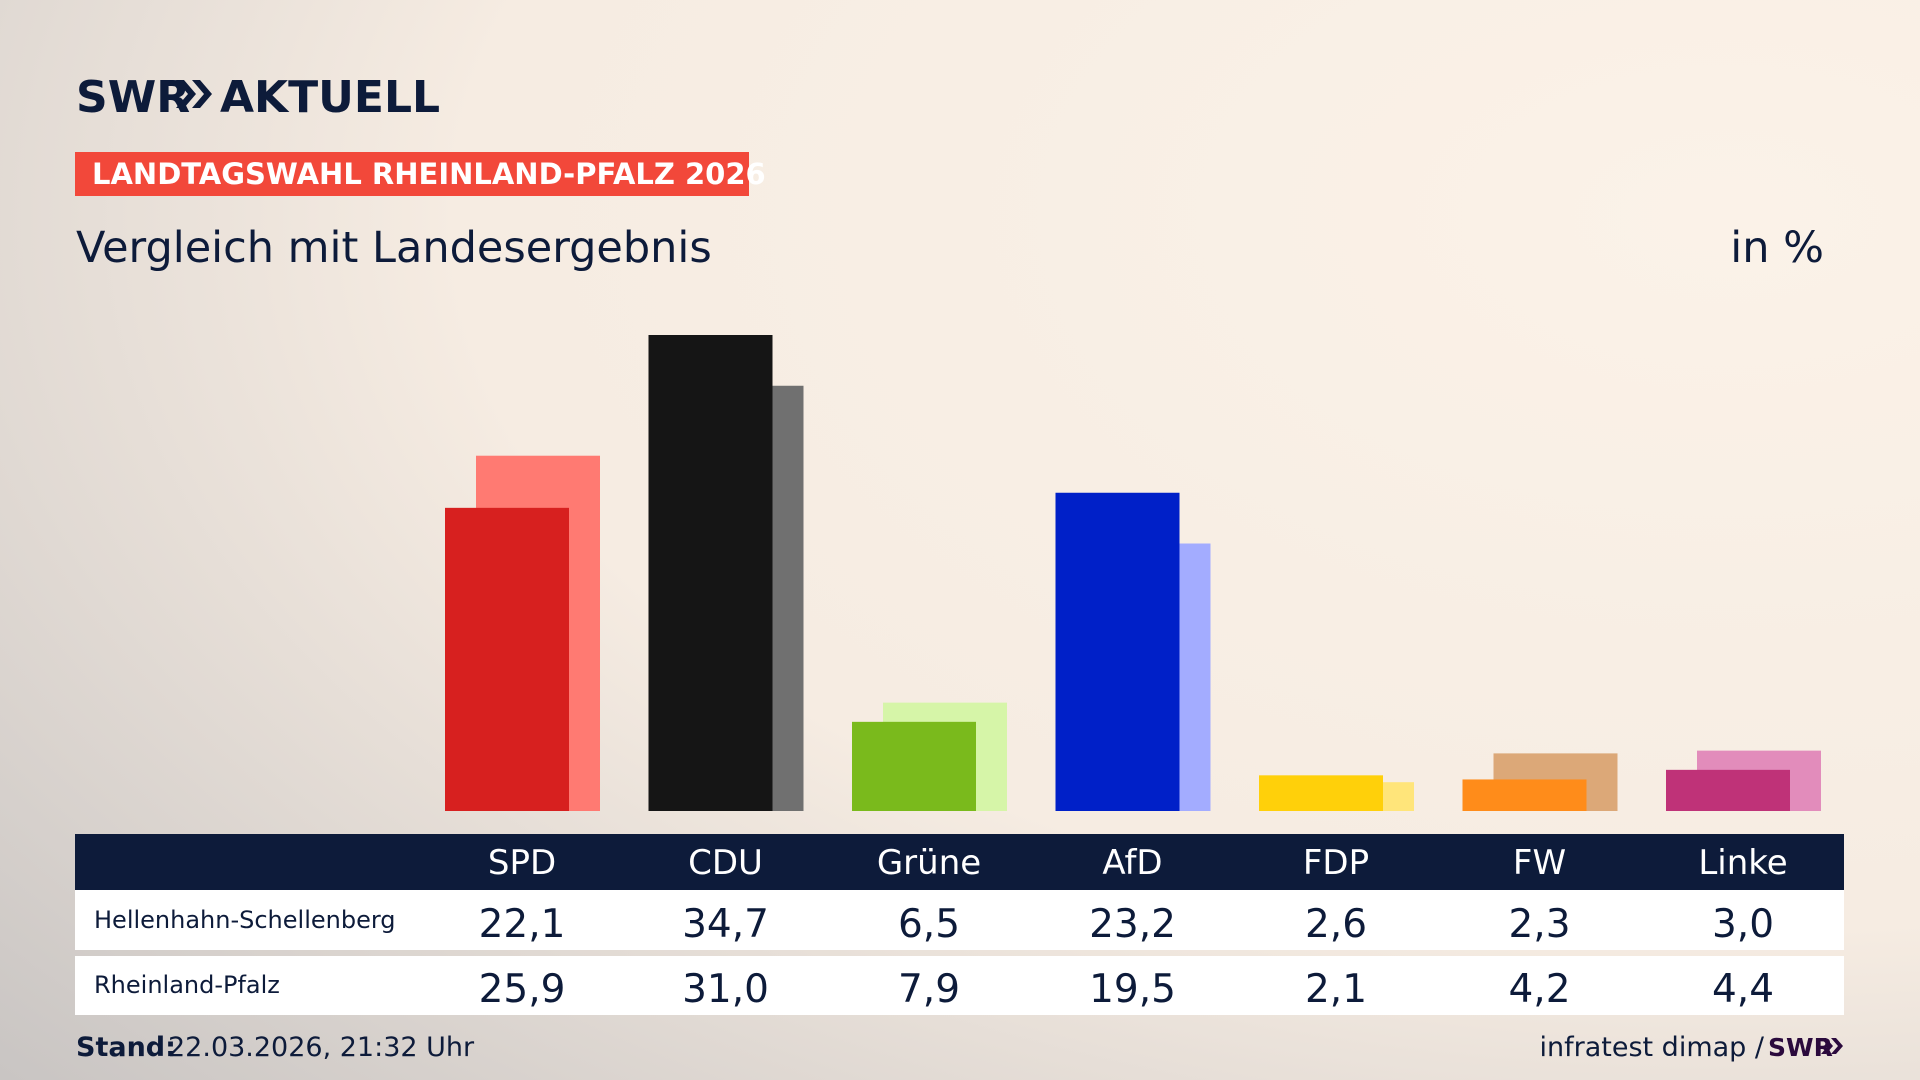  I want to click on chart-title: Vergleich mit Landesergebnis, so click(394, 248).